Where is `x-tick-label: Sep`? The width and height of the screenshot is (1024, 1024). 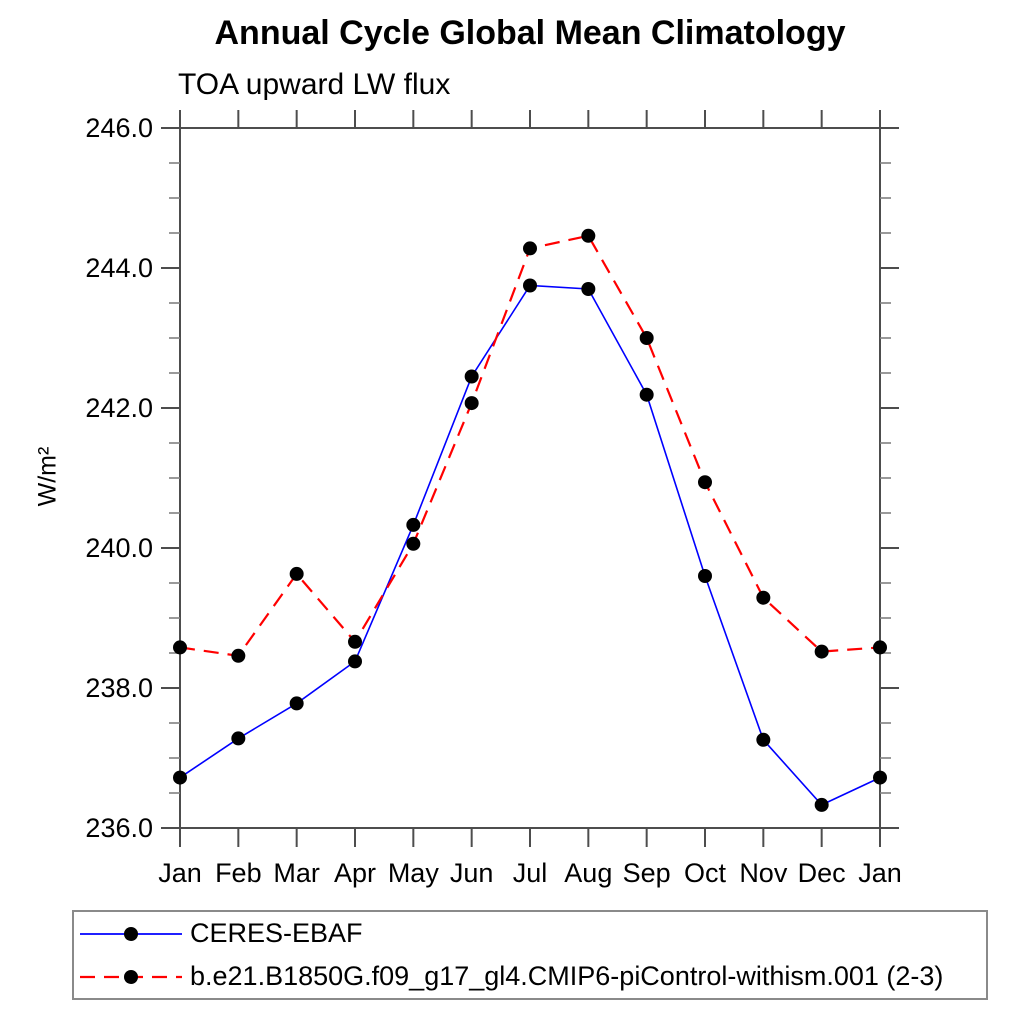 x-tick-label: Sep is located at coordinates (647, 873).